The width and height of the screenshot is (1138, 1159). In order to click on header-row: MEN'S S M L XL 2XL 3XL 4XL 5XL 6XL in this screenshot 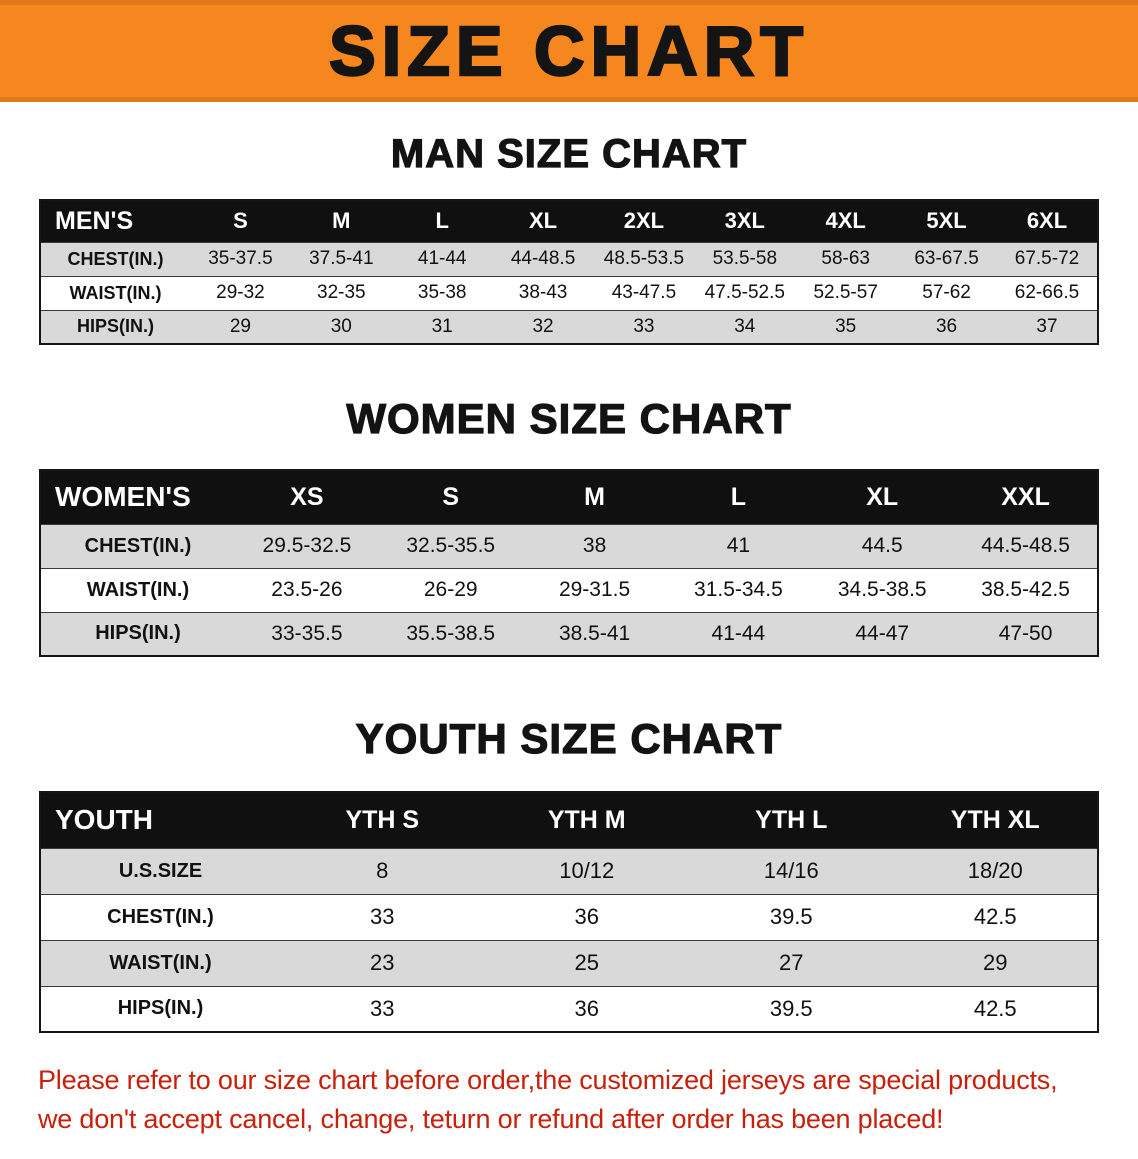, I will do `click(569, 221)`.